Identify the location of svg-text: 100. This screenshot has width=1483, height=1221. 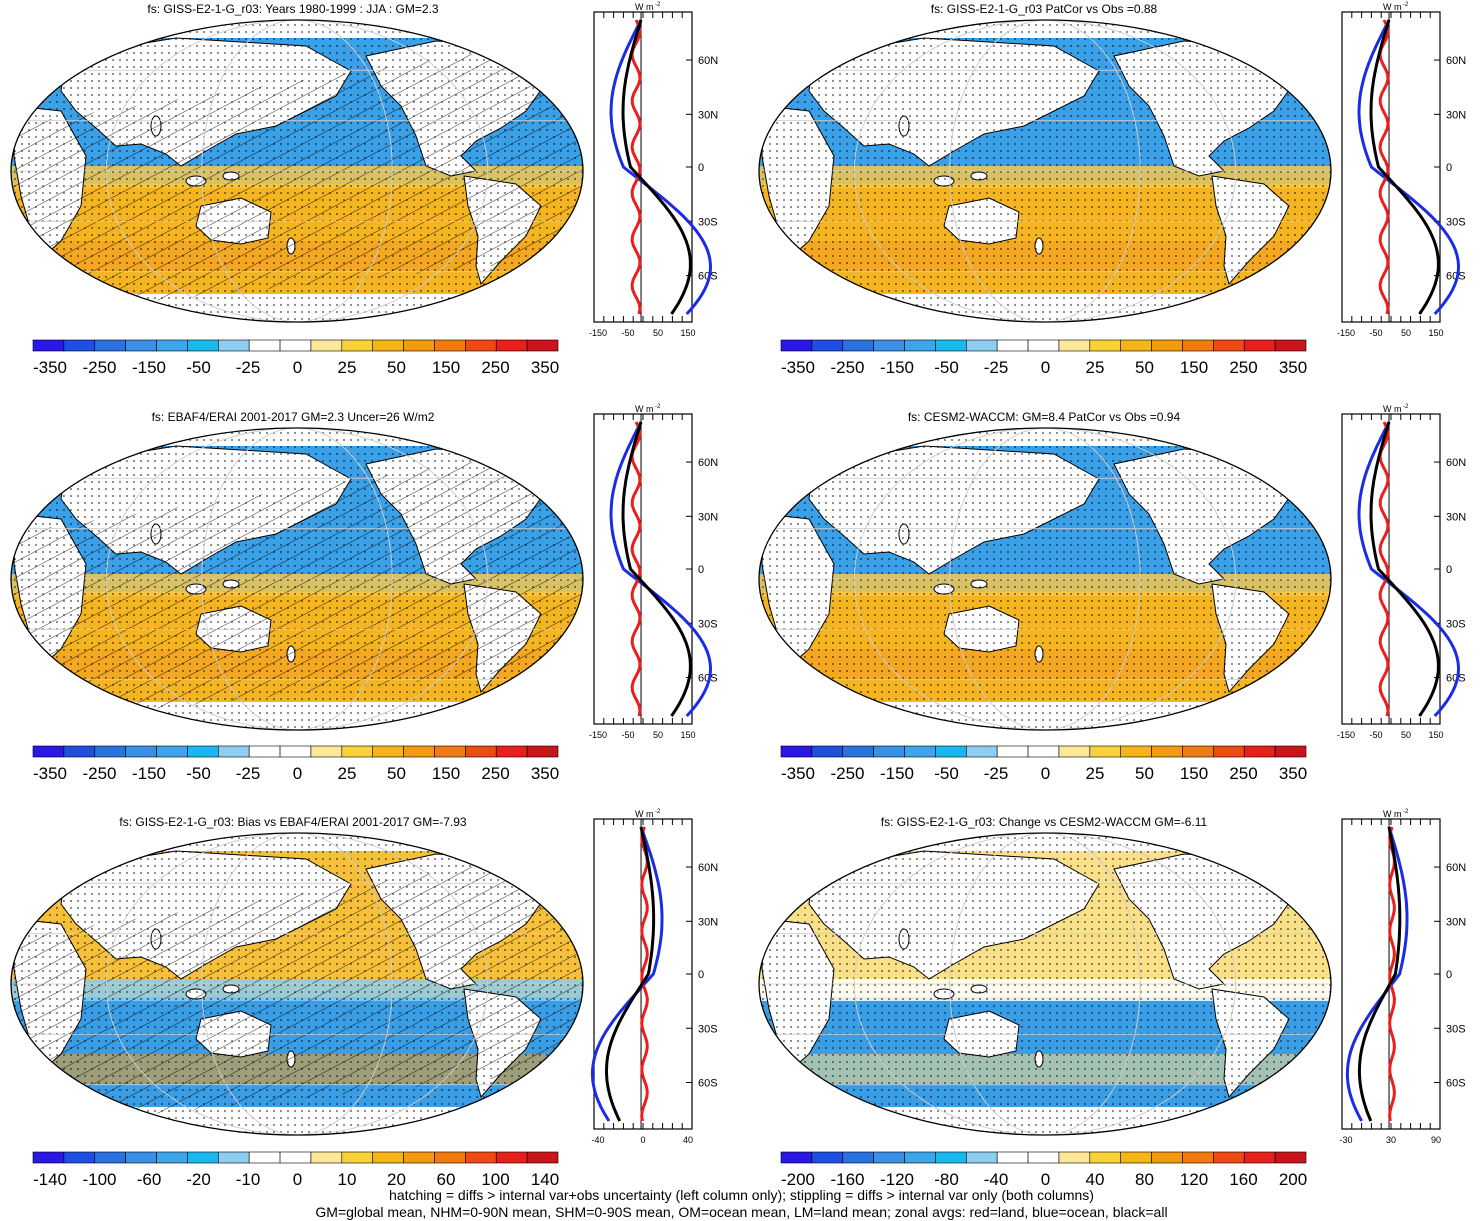
(495, 1179).